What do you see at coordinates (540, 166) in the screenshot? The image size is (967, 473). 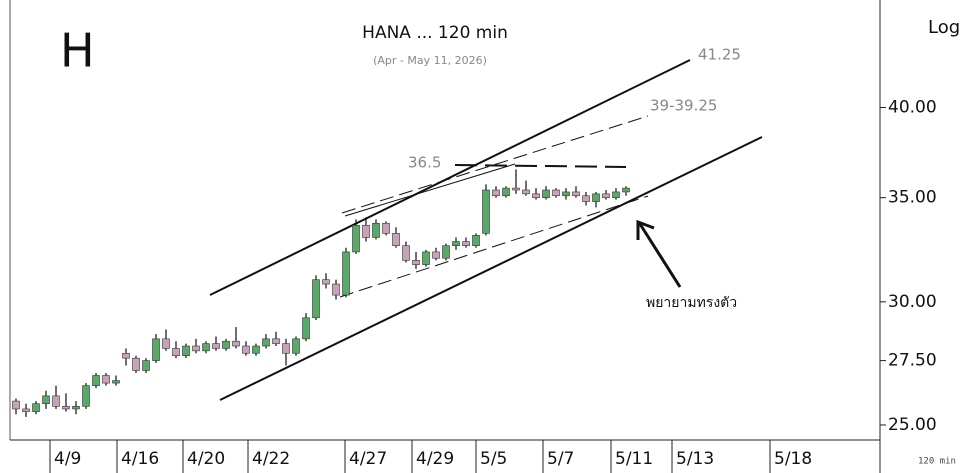 I see `resistance-line` at bounding box center [540, 166].